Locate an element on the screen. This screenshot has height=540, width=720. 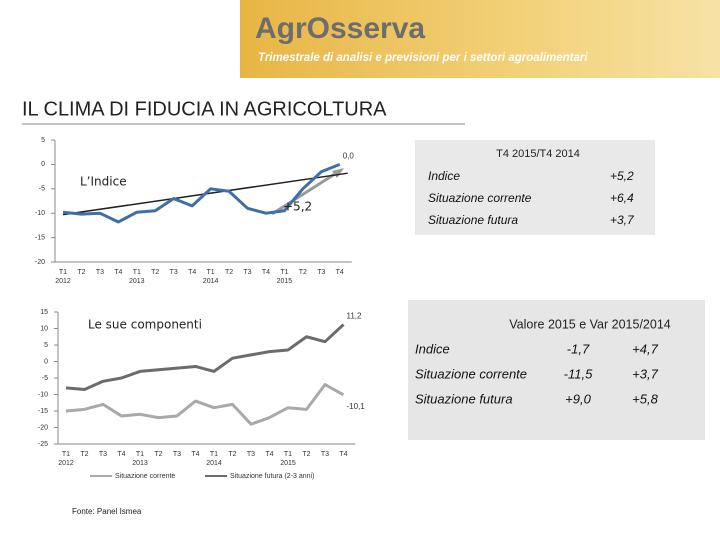
y-tick-label: 10 is located at coordinates (44, 328).